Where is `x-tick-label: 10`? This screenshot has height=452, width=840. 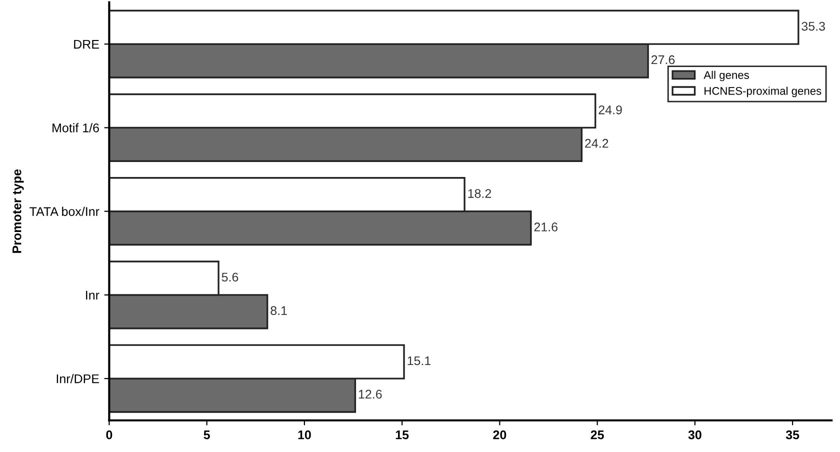 x-tick-label: 10 is located at coordinates (304, 435).